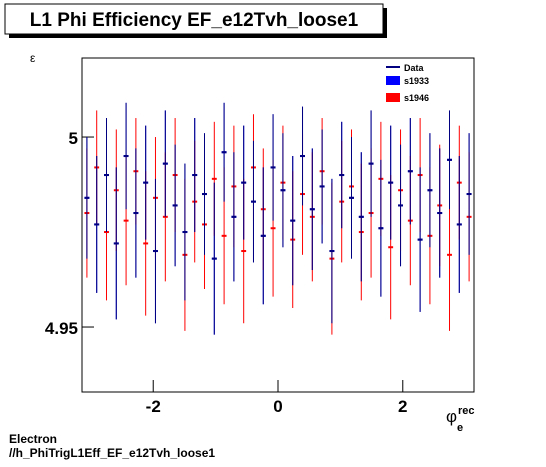  Describe the element at coordinates (73, 138) in the screenshot. I see `y-tick-label: 5` at that location.